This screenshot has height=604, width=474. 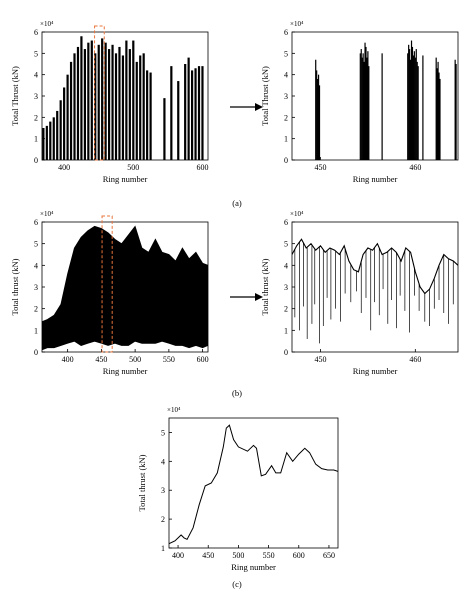 What do you see at coordinates (246, 297) in the screenshot?
I see `arrow-b` at bounding box center [246, 297].